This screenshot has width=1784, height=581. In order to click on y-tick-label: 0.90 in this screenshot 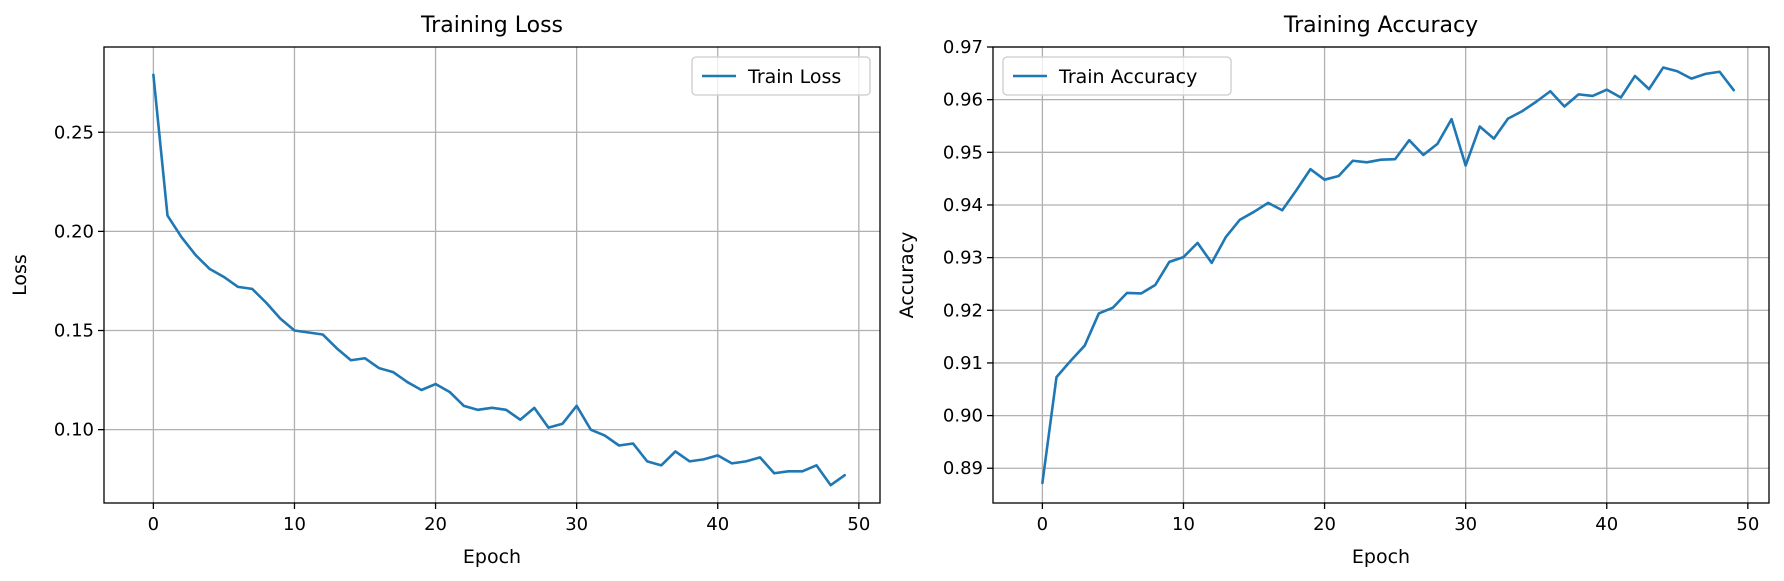, I will do `click(963, 416)`.